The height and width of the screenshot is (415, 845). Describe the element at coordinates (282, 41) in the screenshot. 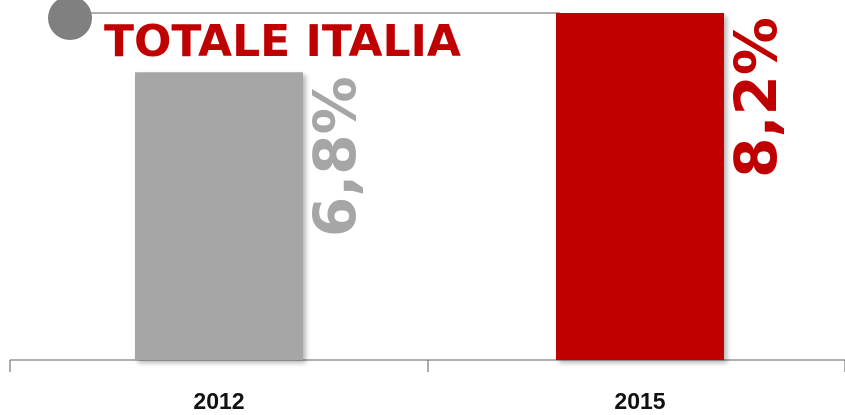

I see `chart-title: TOTALE ITALIA` at that location.